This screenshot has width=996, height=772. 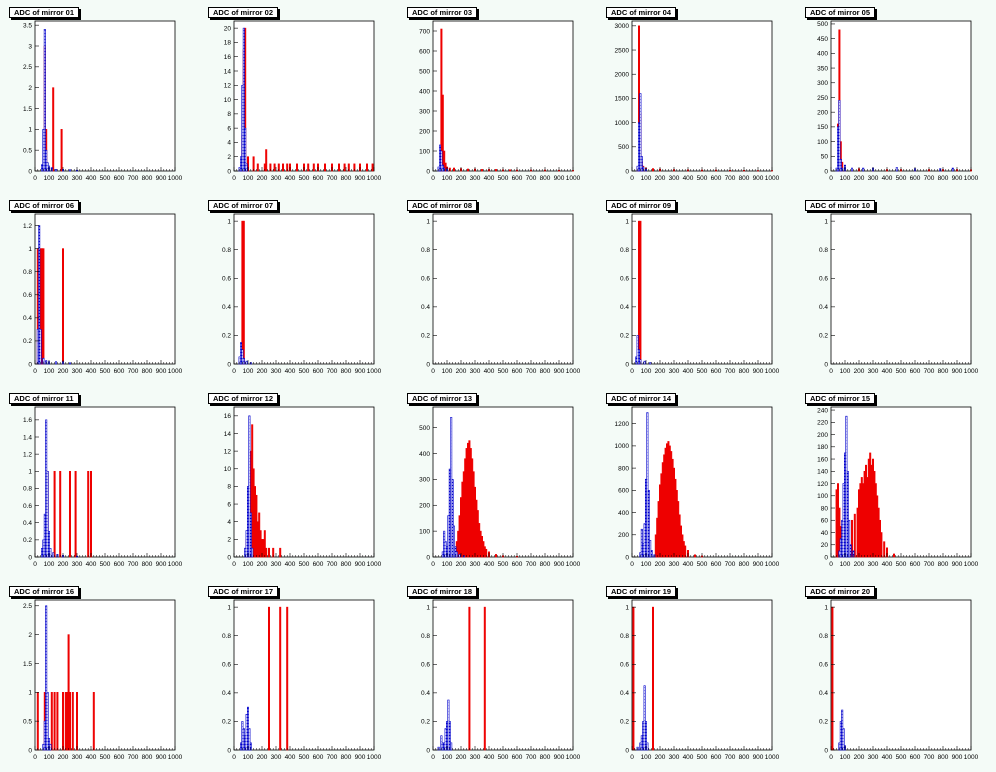 I want to click on histogram-title: ADC of mirror 04, so click(x=641, y=12).